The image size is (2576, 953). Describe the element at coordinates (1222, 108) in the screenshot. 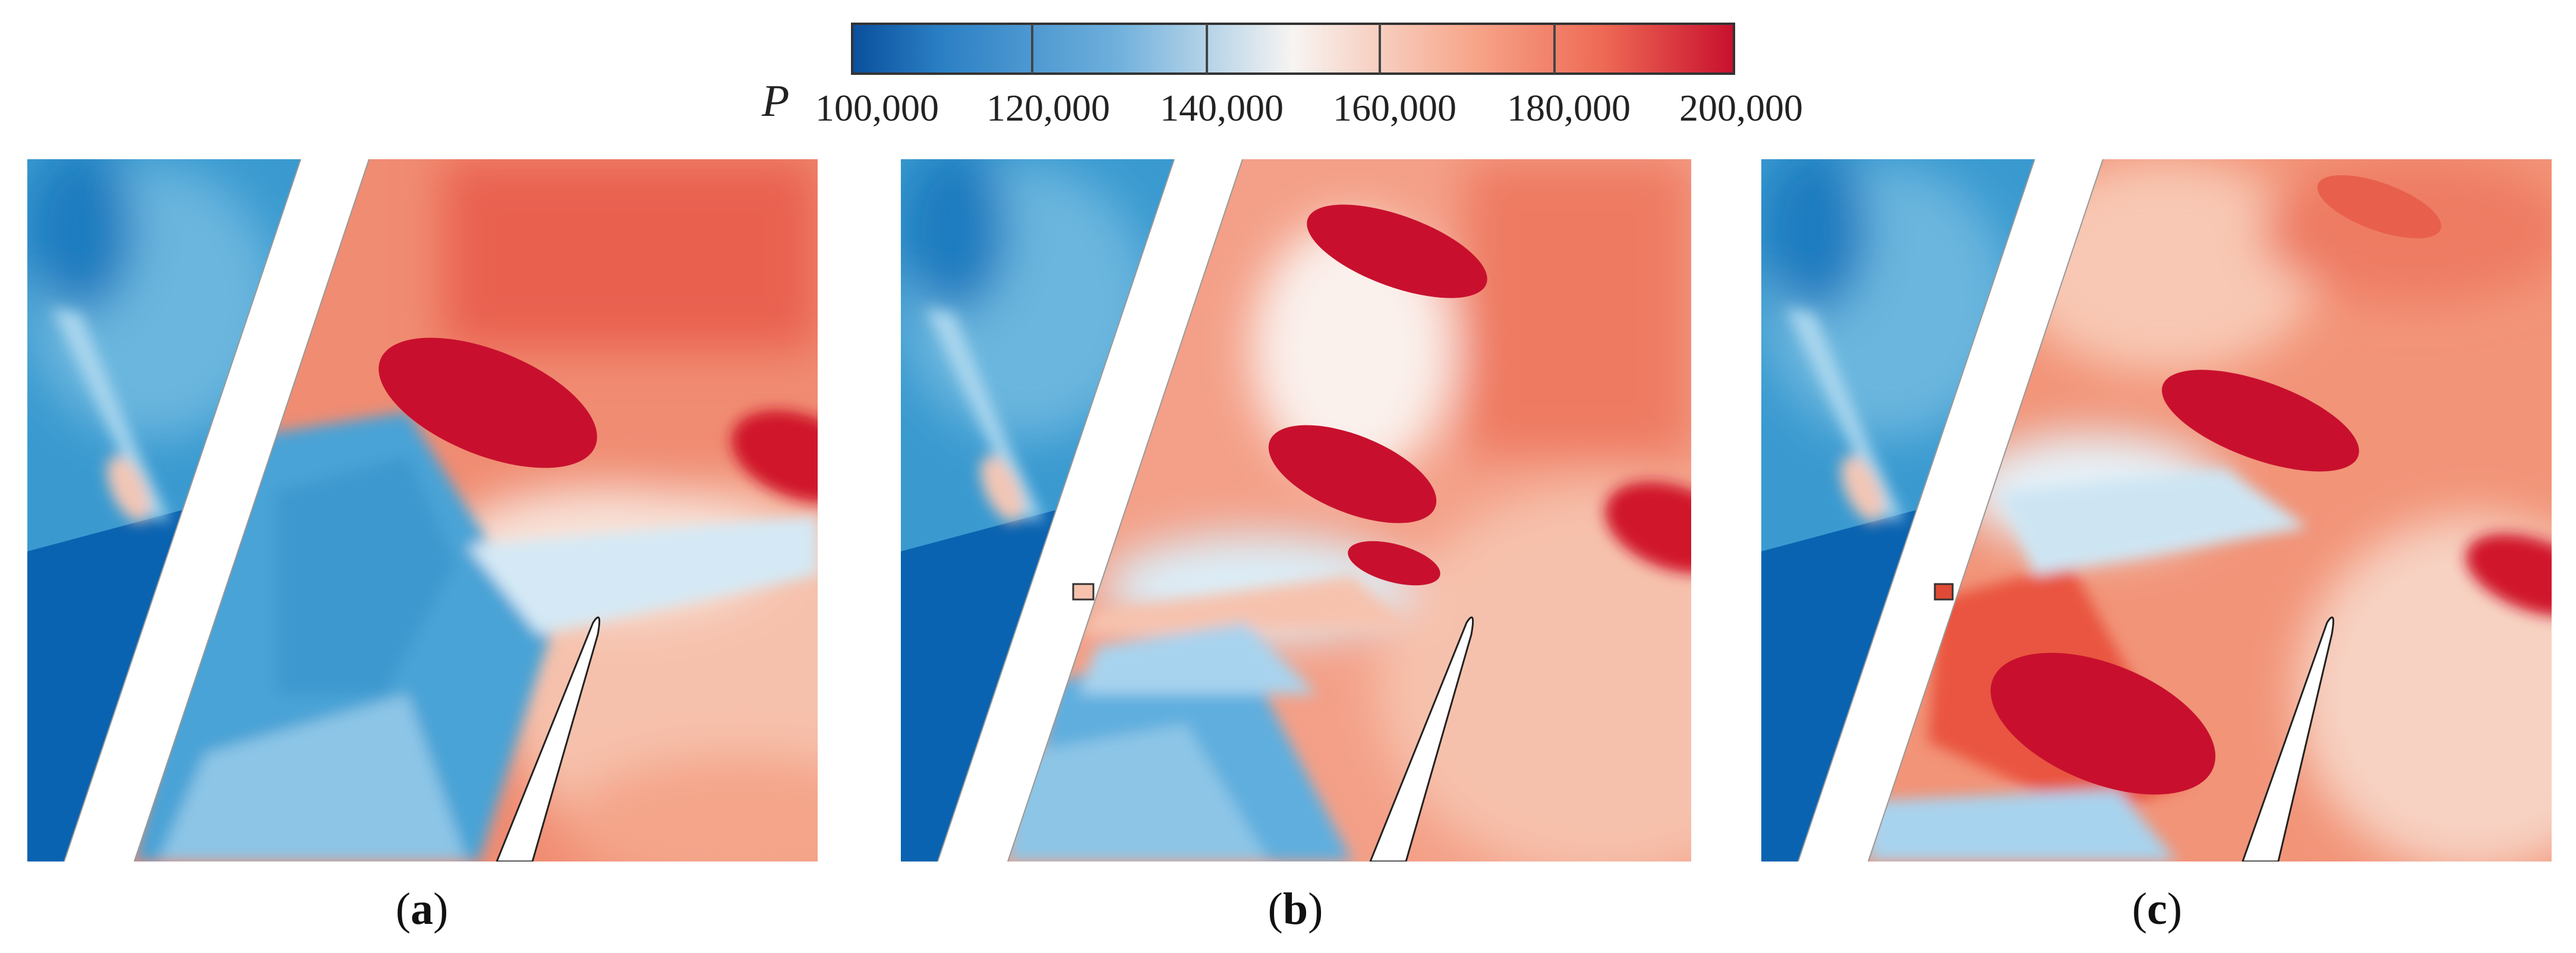

I see `colorbar-tick-label: 140,000` at that location.